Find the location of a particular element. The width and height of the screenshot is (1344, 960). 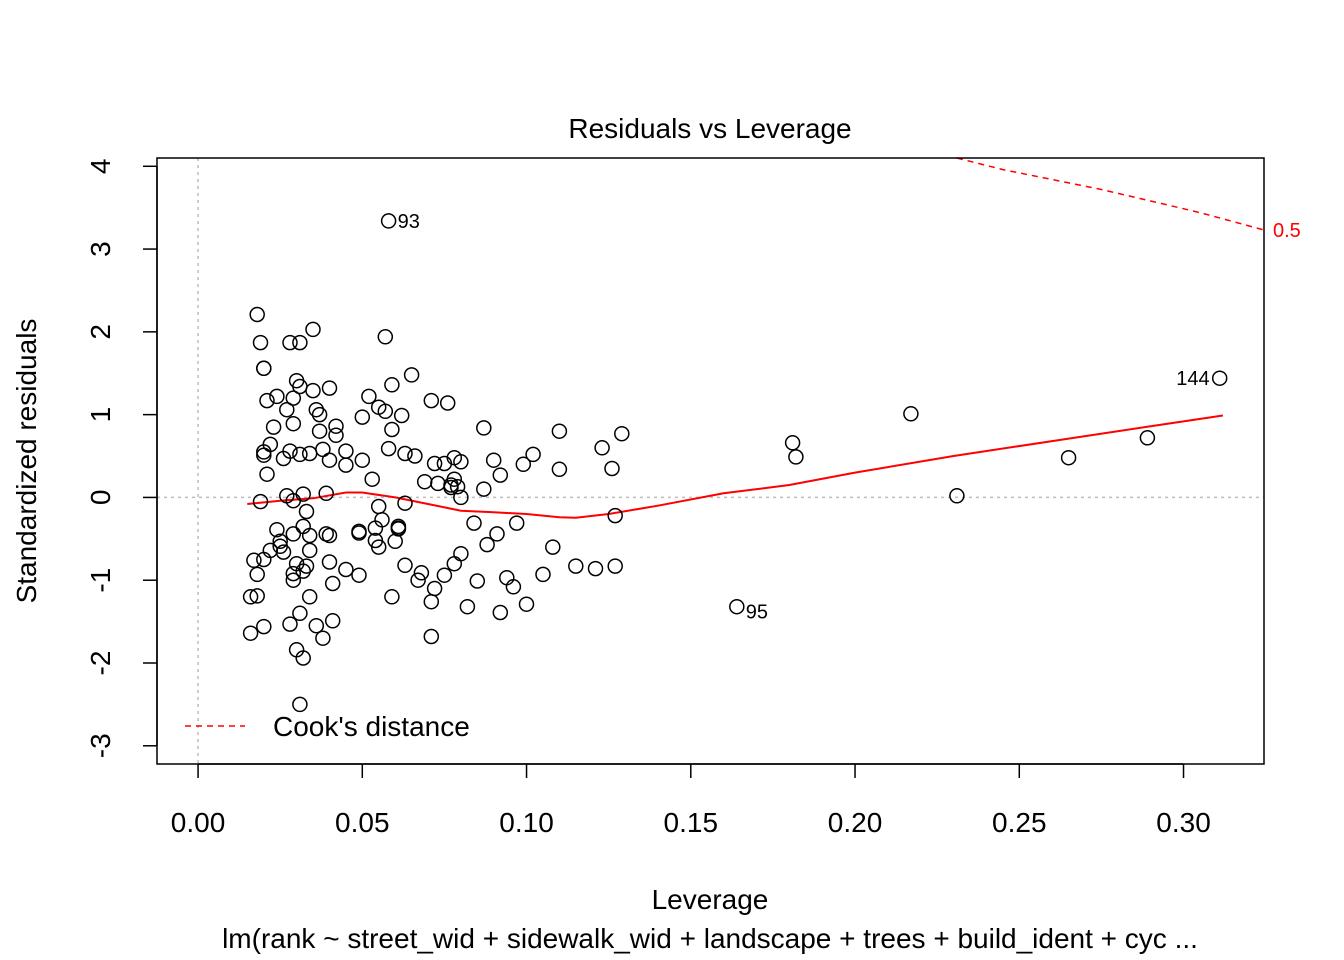

x-tick-label: 0.05 is located at coordinates (362, 822).